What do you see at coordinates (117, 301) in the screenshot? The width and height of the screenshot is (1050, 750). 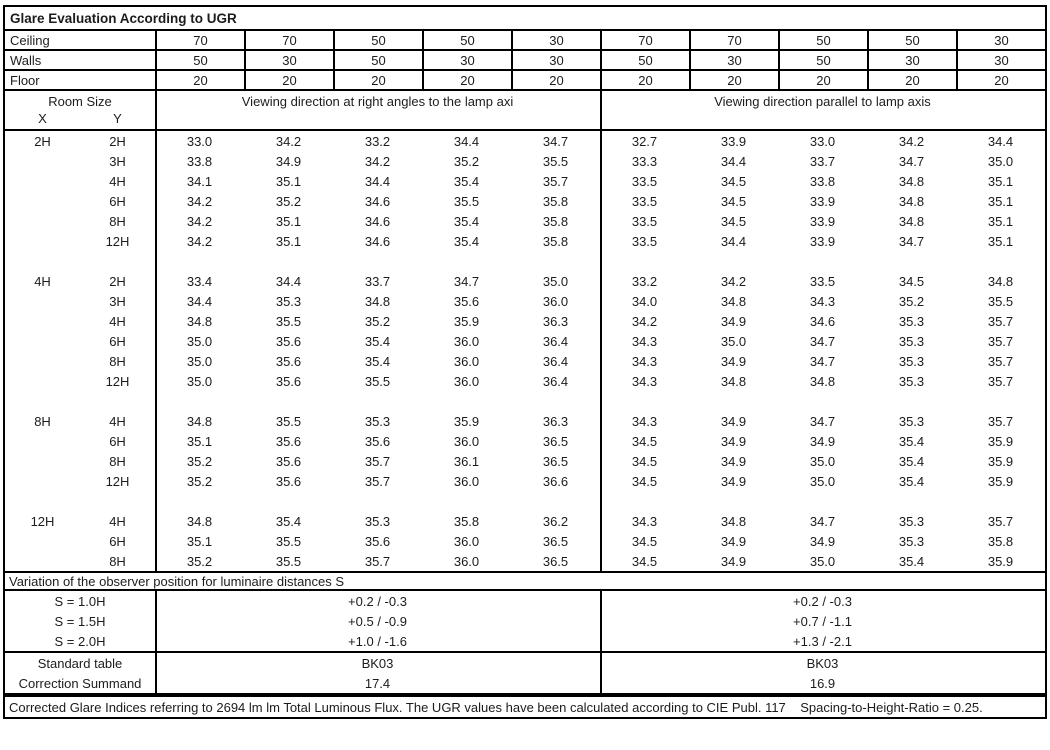 I see `ugr-y-label: 3H` at bounding box center [117, 301].